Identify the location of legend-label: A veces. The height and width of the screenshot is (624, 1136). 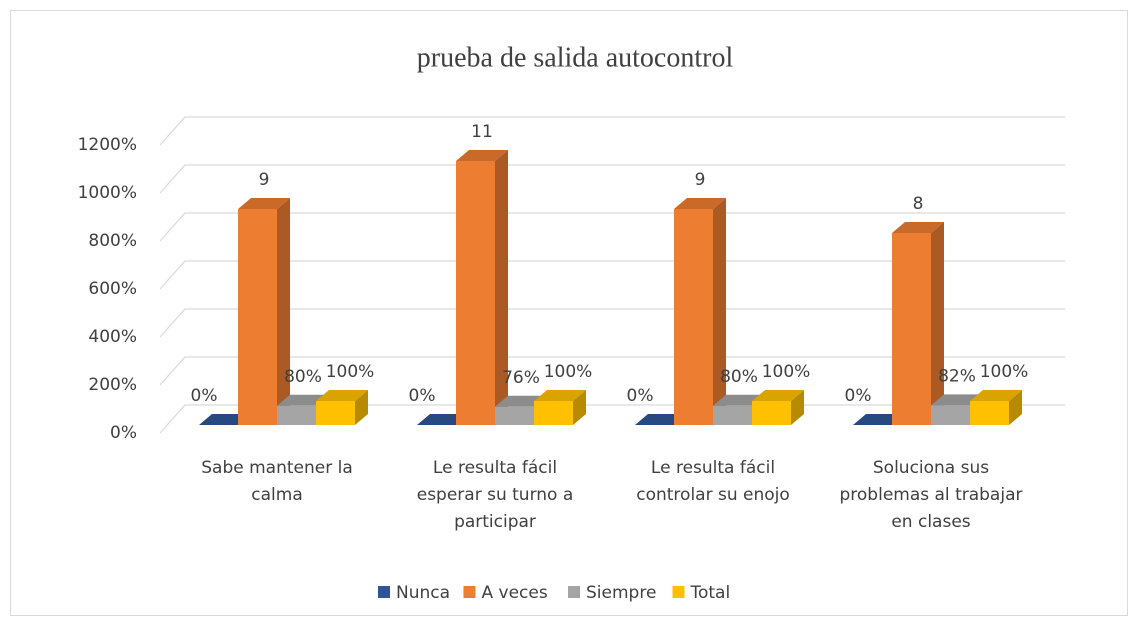
(515, 593).